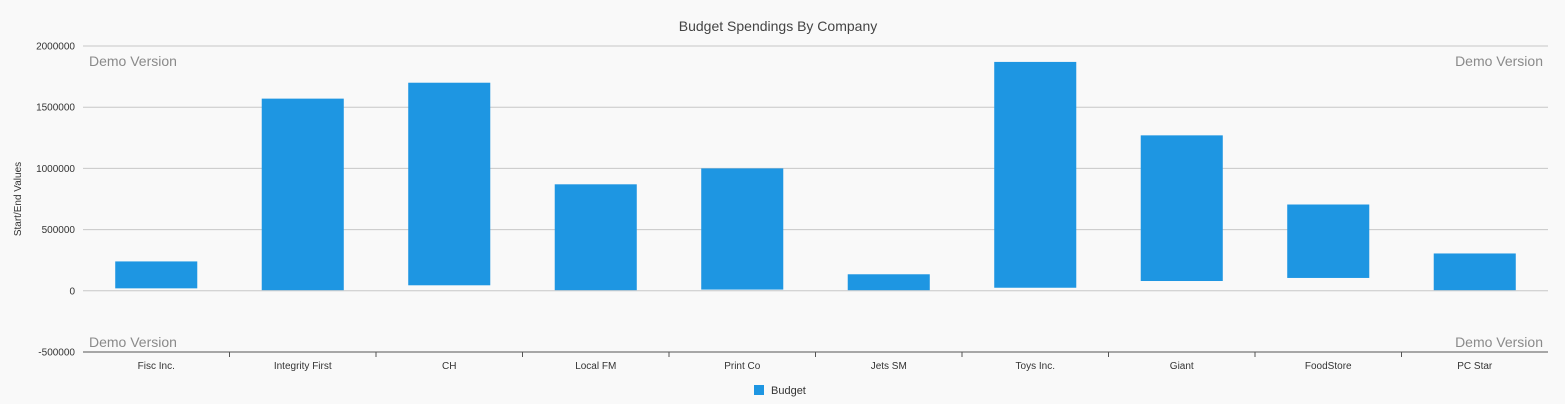 This screenshot has height=404, width=1565. I want to click on y-tick-label: 1500000, so click(55, 108).